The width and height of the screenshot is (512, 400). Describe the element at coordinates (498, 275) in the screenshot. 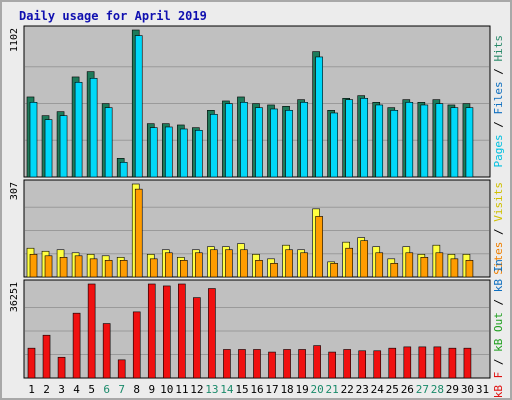

I see `legend-kb-in: kB In` at that location.